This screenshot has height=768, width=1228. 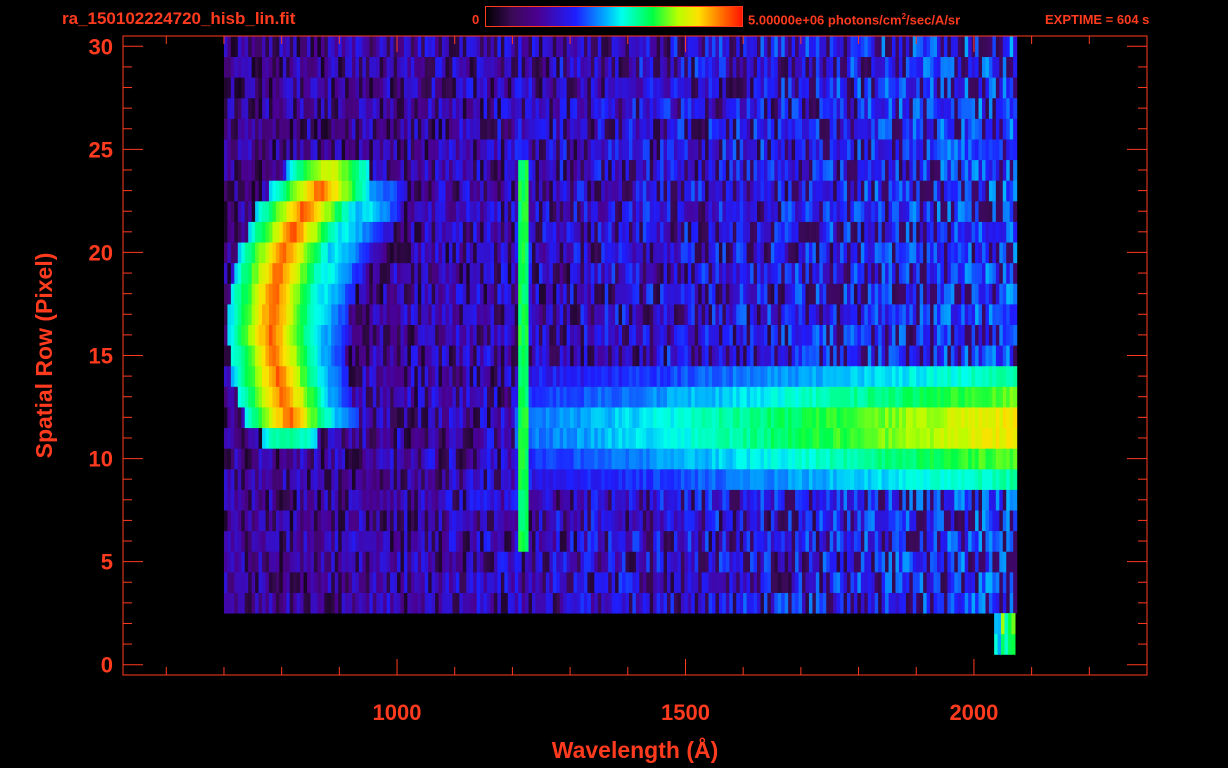 What do you see at coordinates (1097, 19) in the screenshot?
I see `exptime-label: EXPTIME = 604 s` at bounding box center [1097, 19].